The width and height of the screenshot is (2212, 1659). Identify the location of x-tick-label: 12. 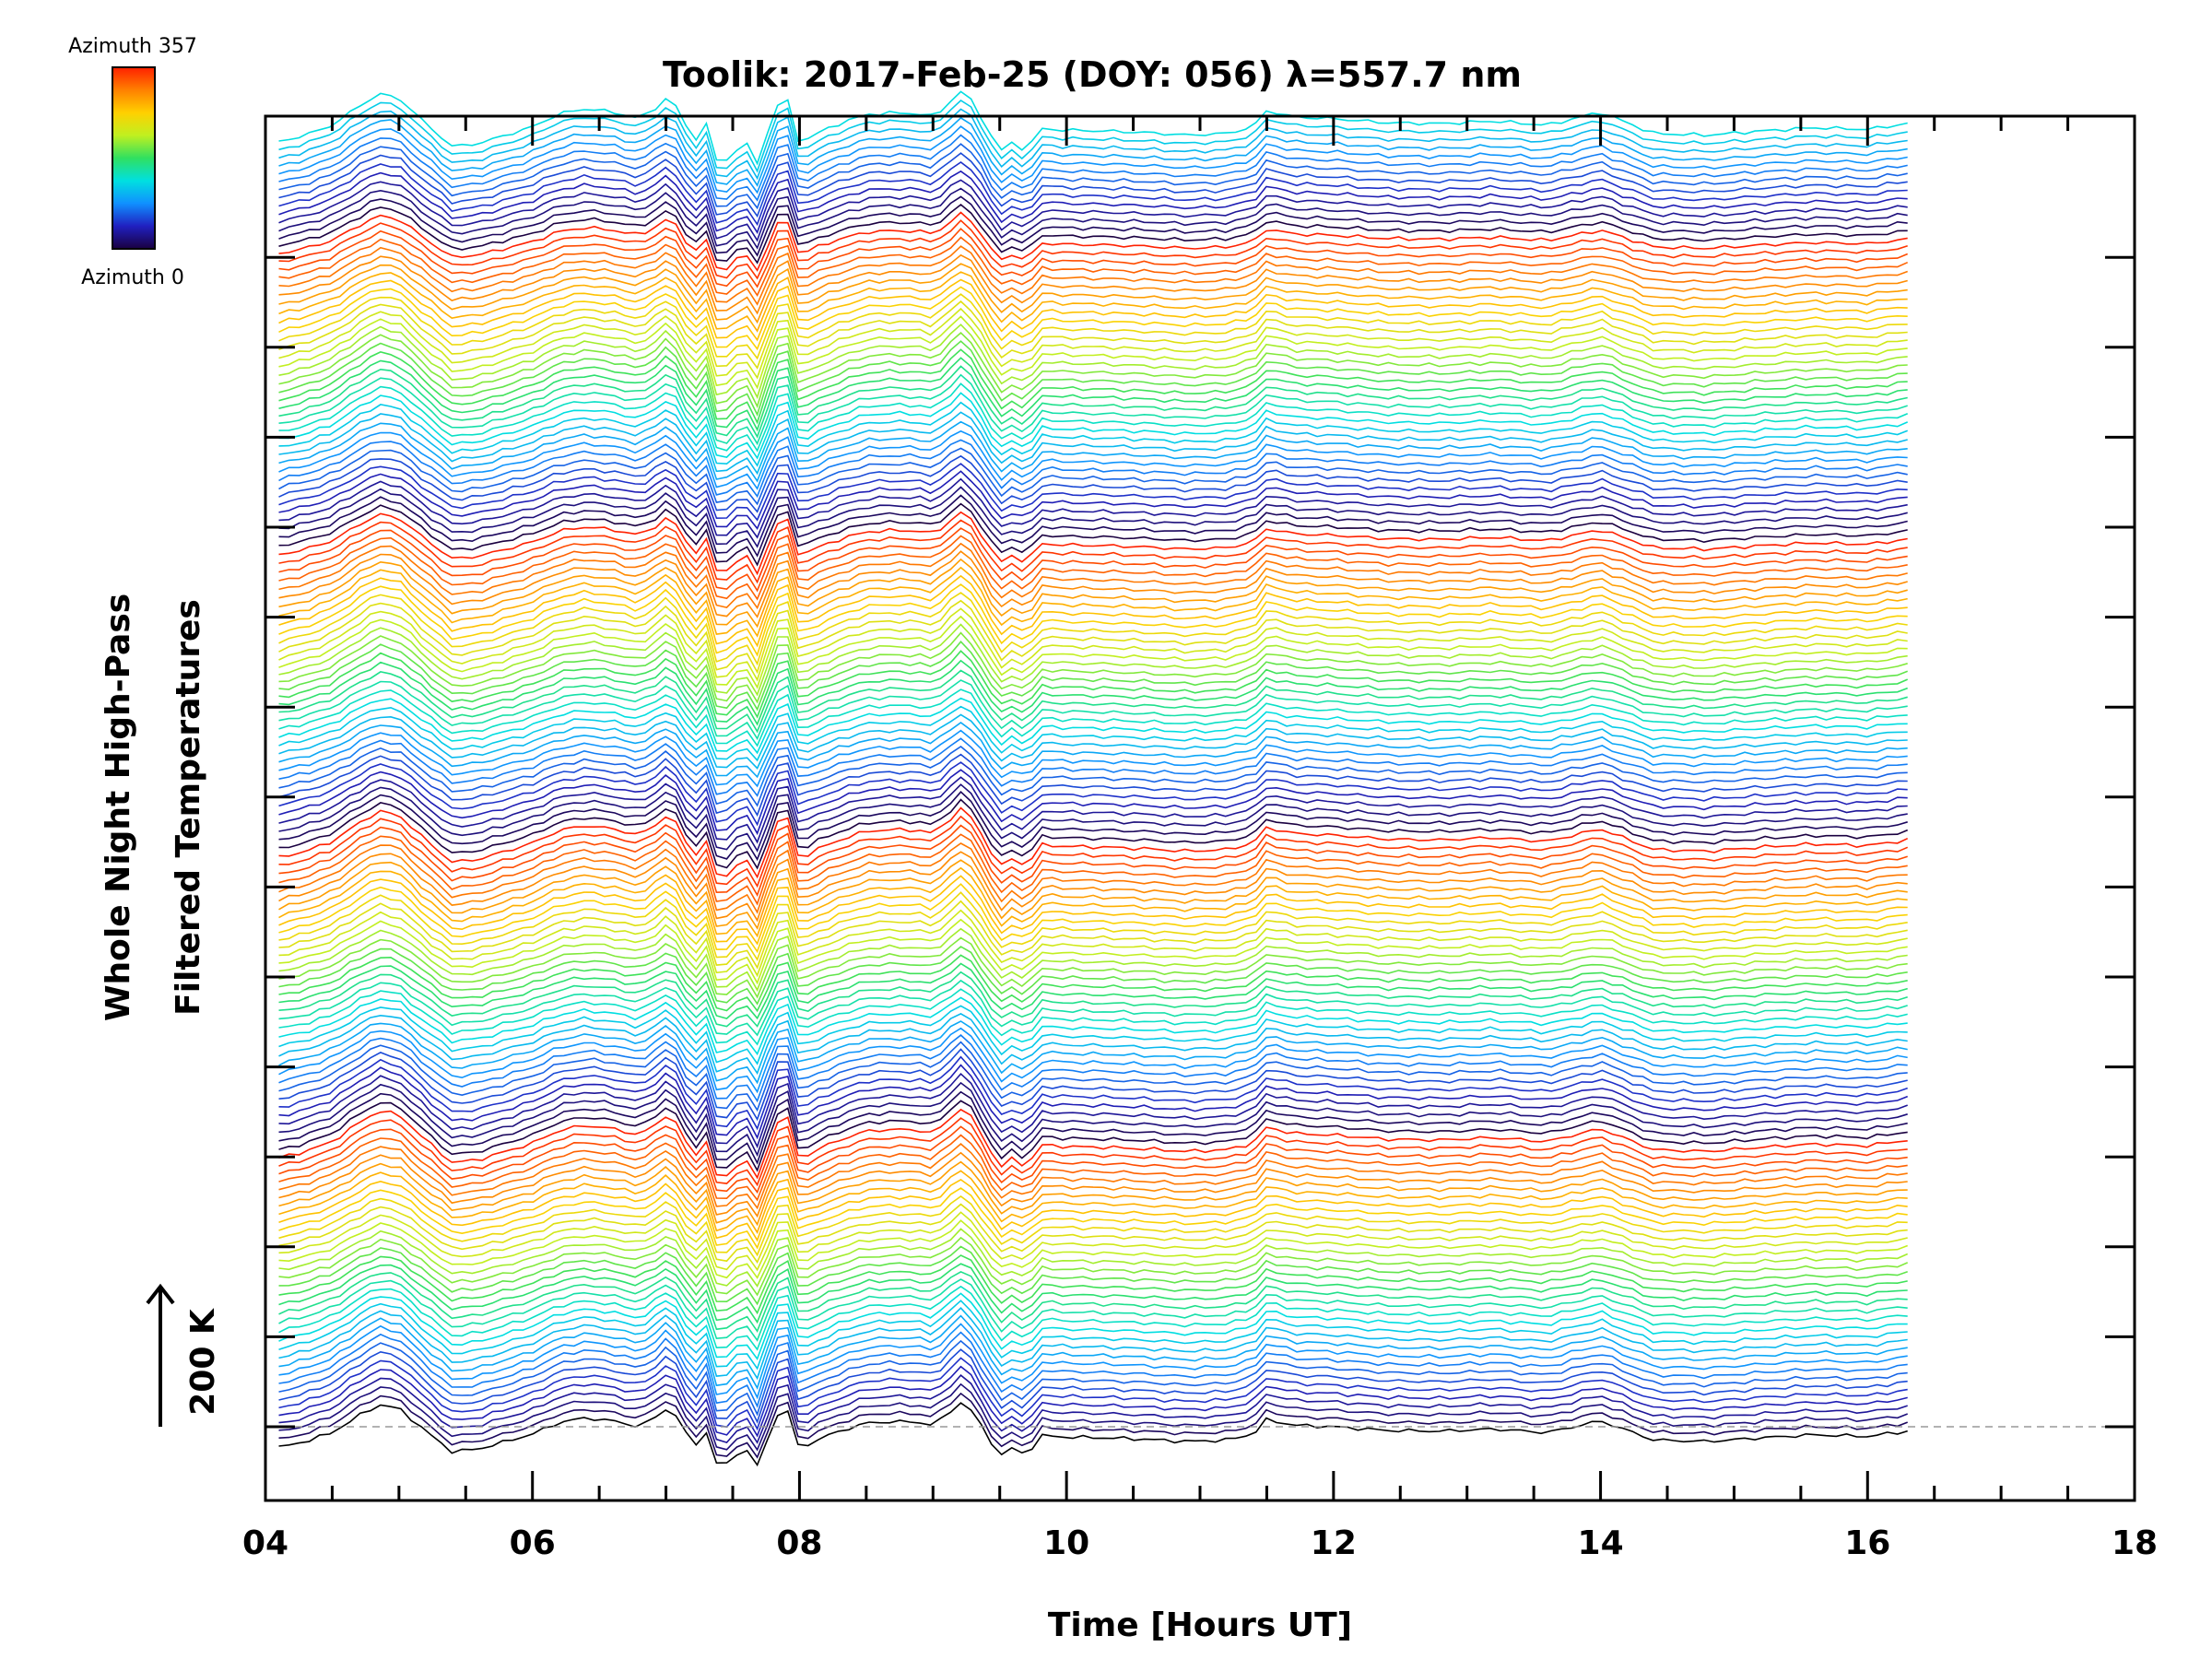
(1334, 1543).